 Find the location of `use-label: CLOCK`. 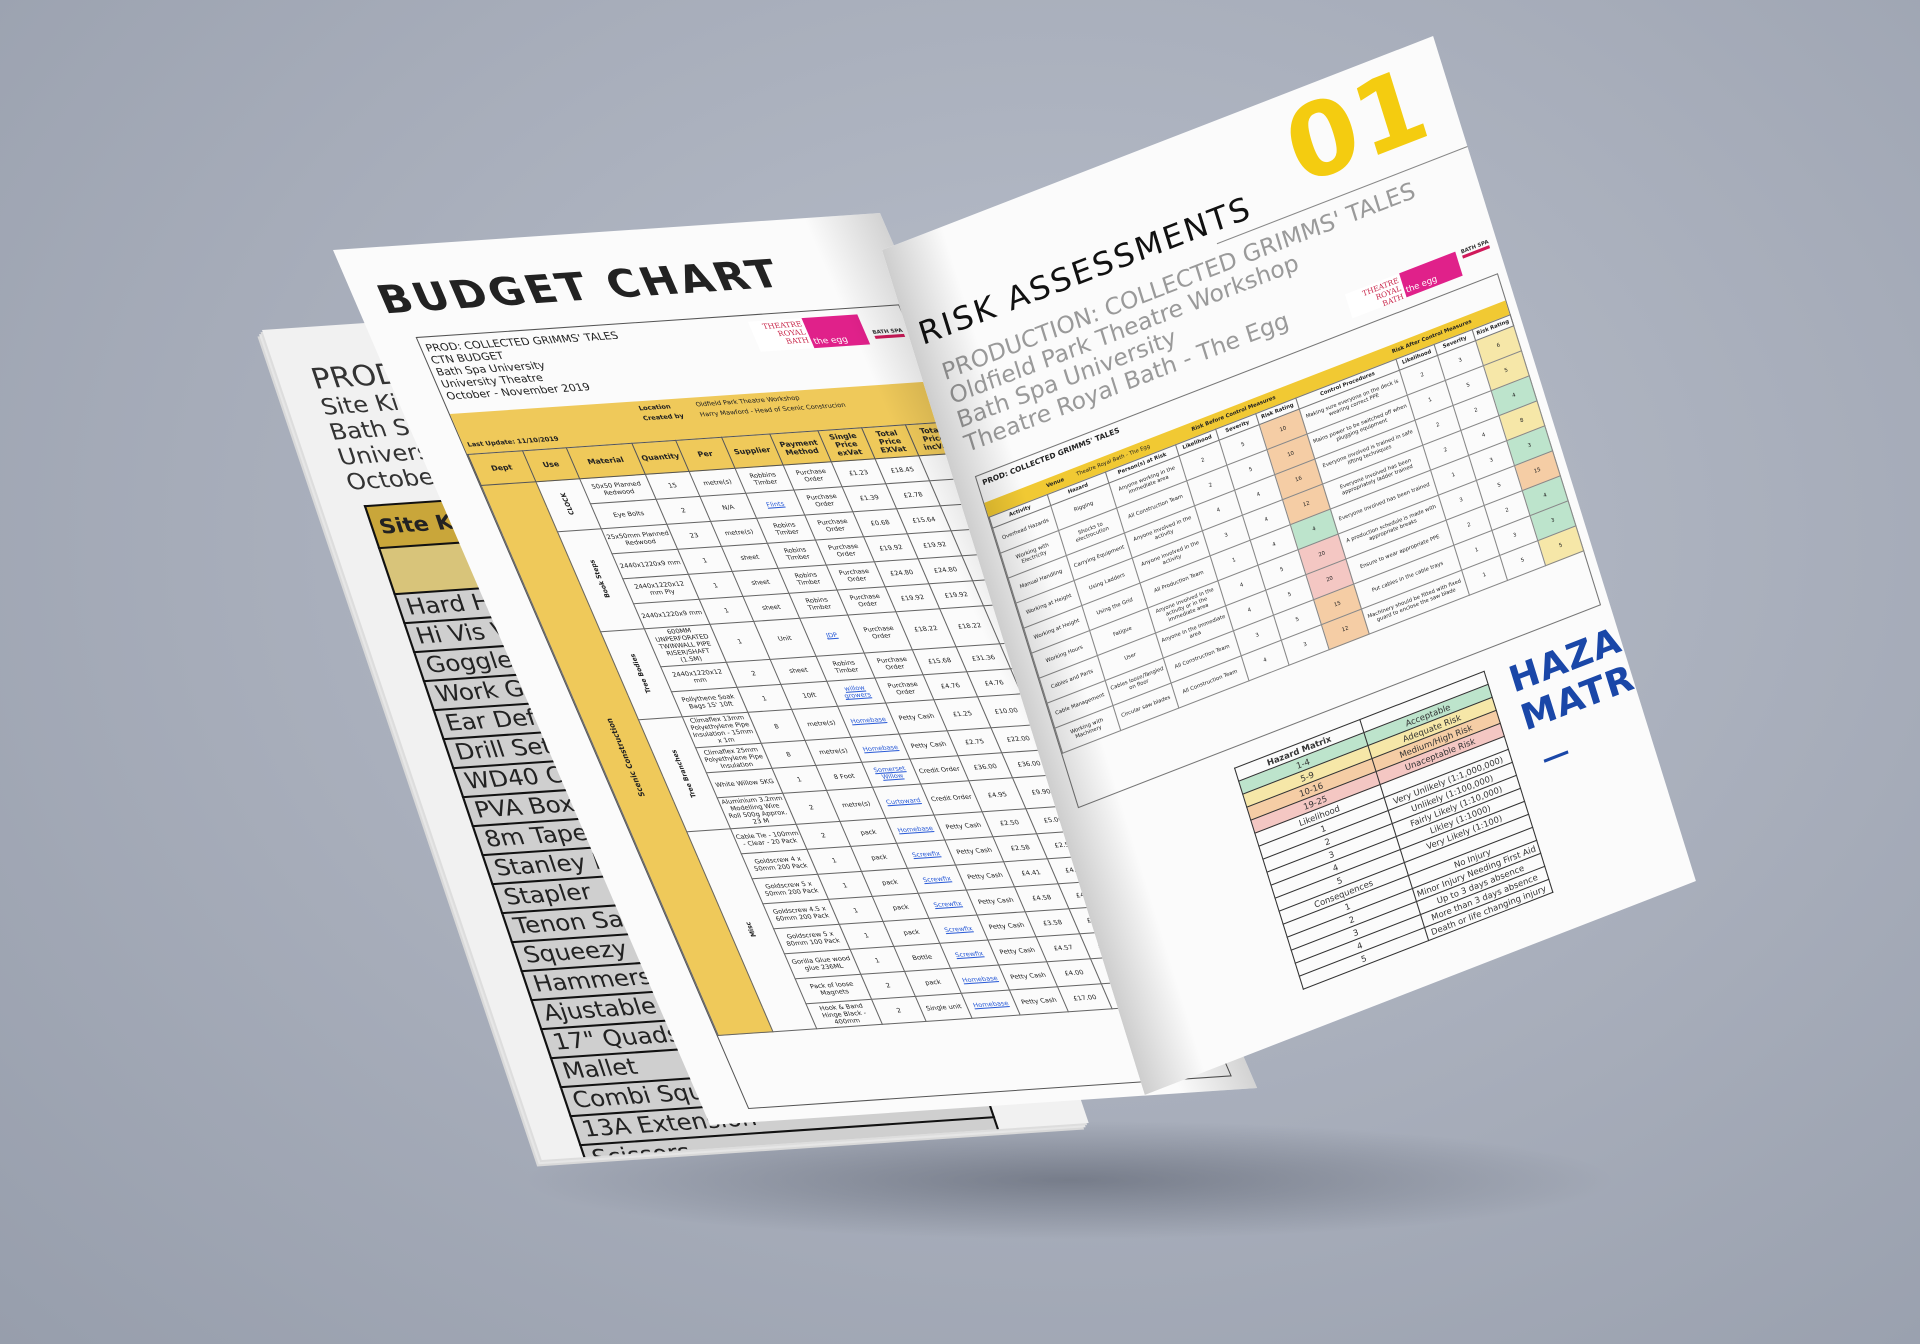

use-label: CLOCK is located at coordinates (568, 504).